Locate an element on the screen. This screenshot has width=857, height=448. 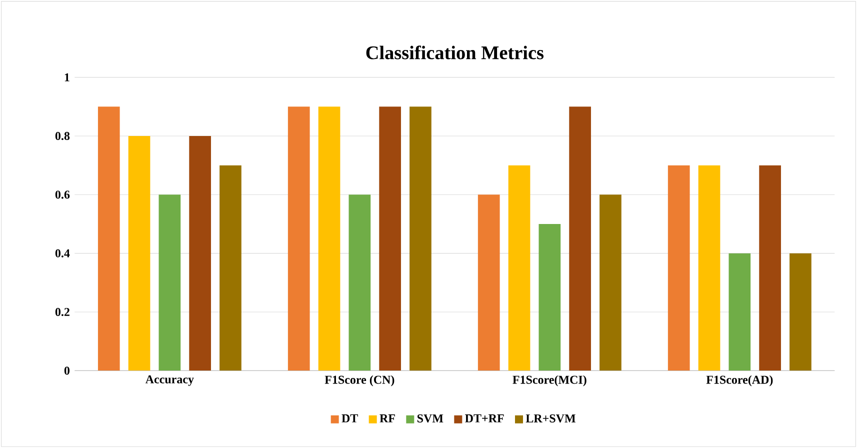
y-tick-label: 0 is located at coordinates (67, 370).